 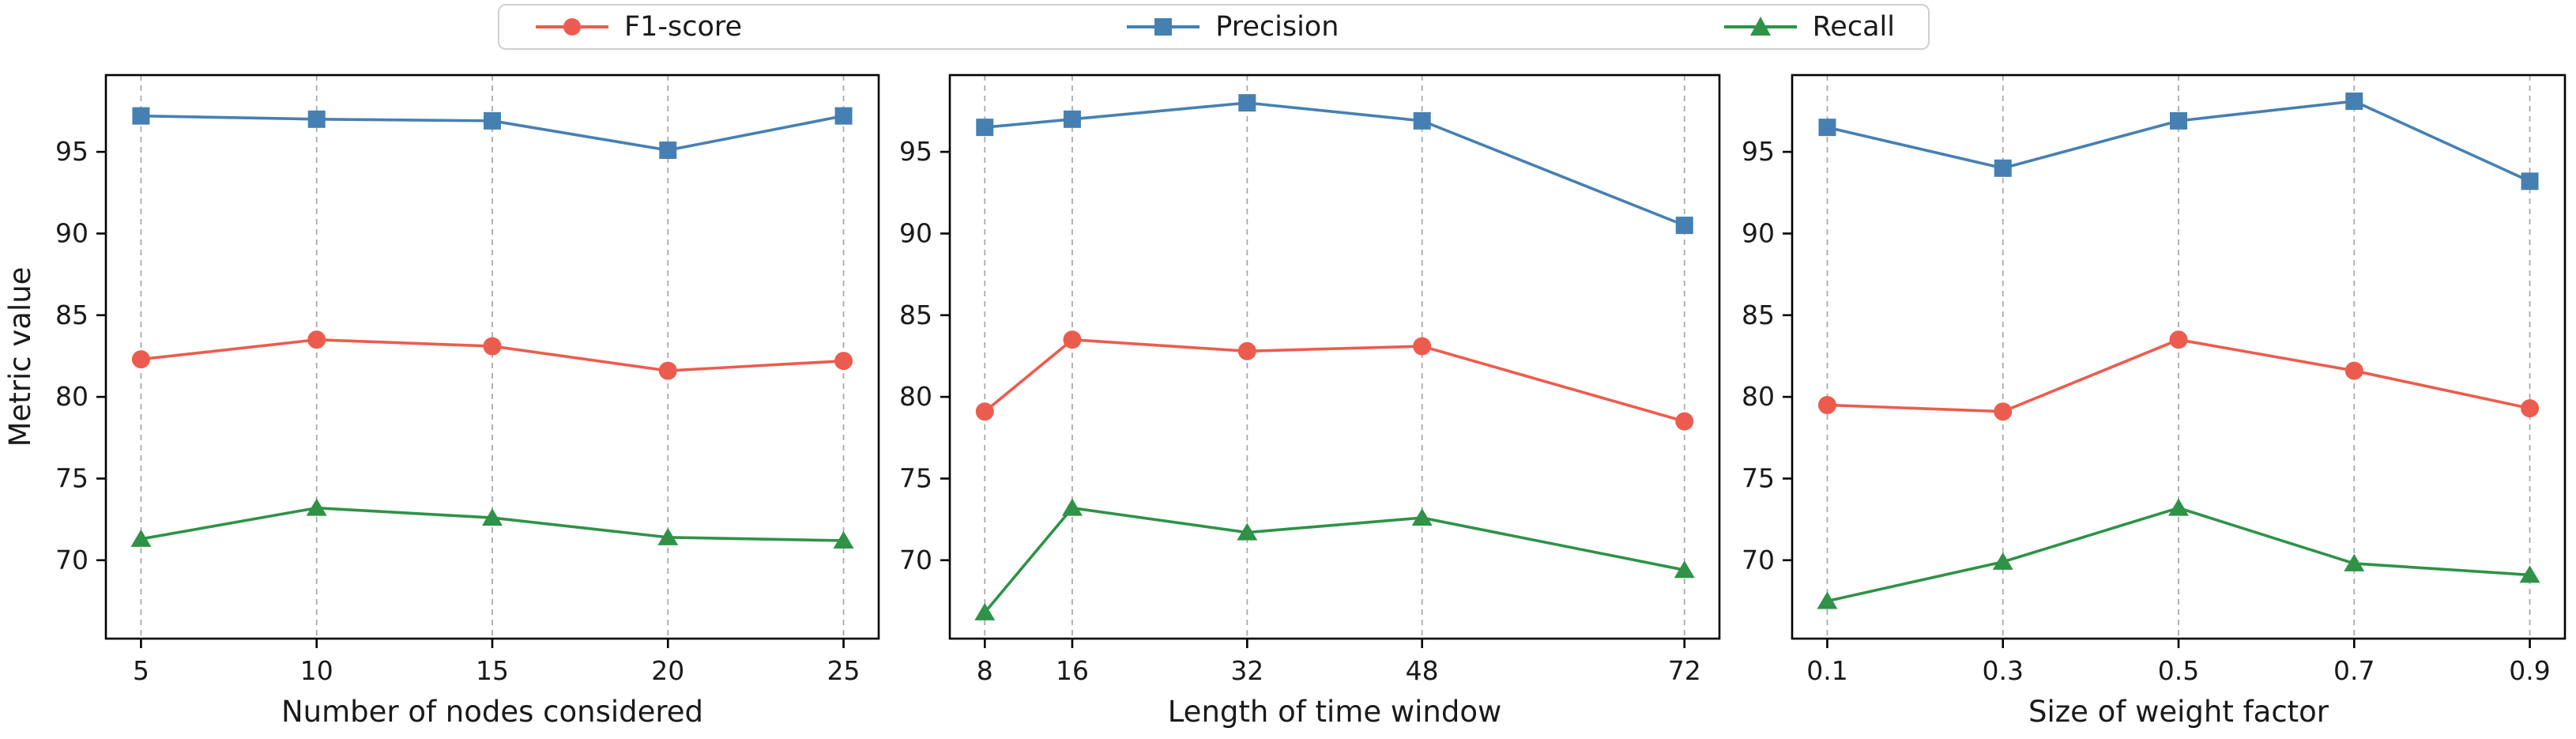 What do you see at coordinates (1277, 27) in the screenshot?
I see `legend-label-precision: Precision` at bounding box center [1277, 27].